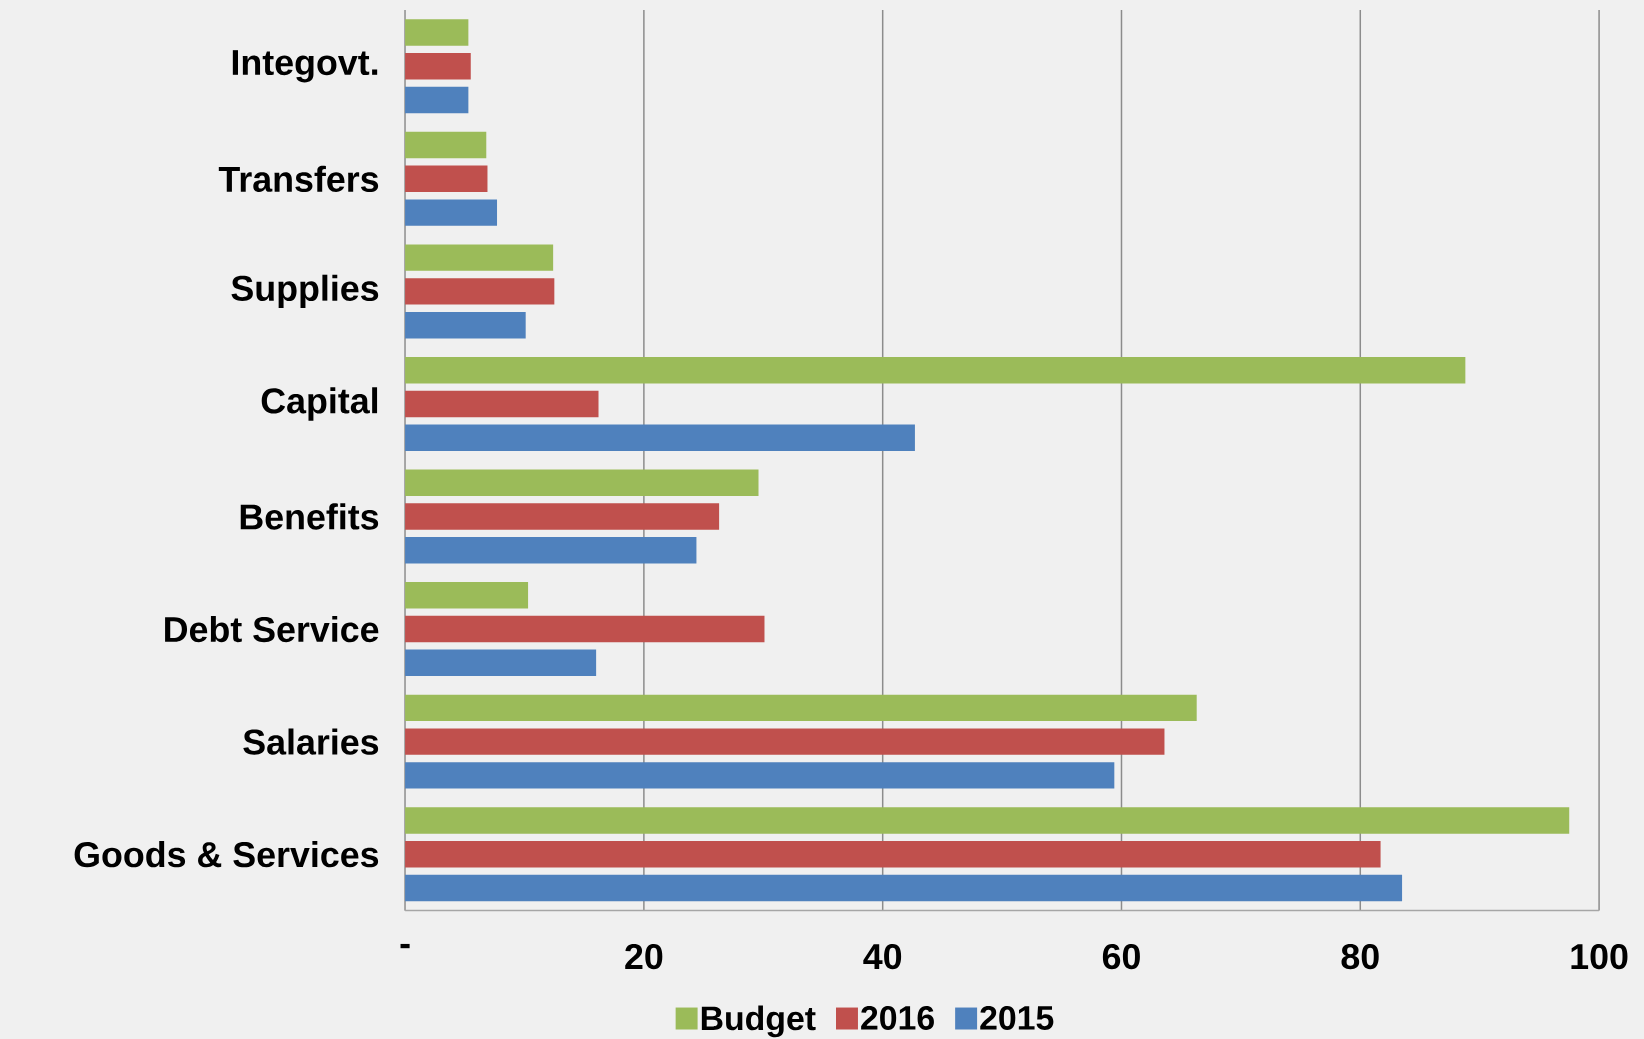 Image resolution: width=1644 pixels, height=1039 pixels. Describe the element at coordinates (882, 956) in the screenshot. I see `x-tick-label: 40` at that location.